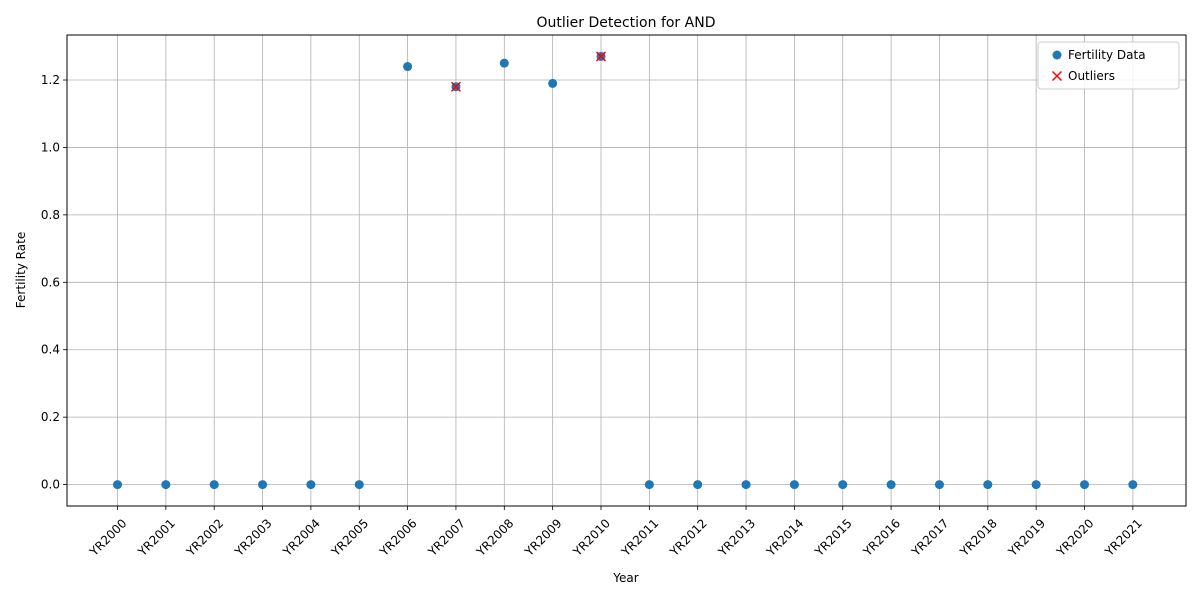 The width and height of the screenshot is (1200, 600). What do you see at coordinates (50, 215) in the screenshot?
I see `y-tick-label: 0.8` at bounding box center [50, 215].